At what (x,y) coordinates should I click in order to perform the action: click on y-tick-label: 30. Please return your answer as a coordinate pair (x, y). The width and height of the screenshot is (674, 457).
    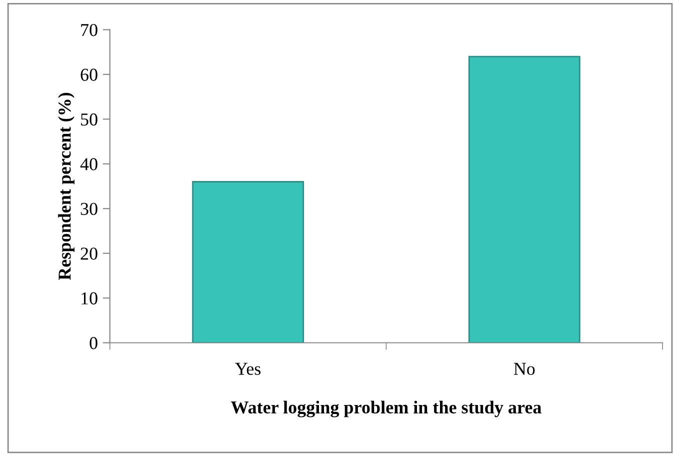
    Looking at the image, I should click on (89, 209).